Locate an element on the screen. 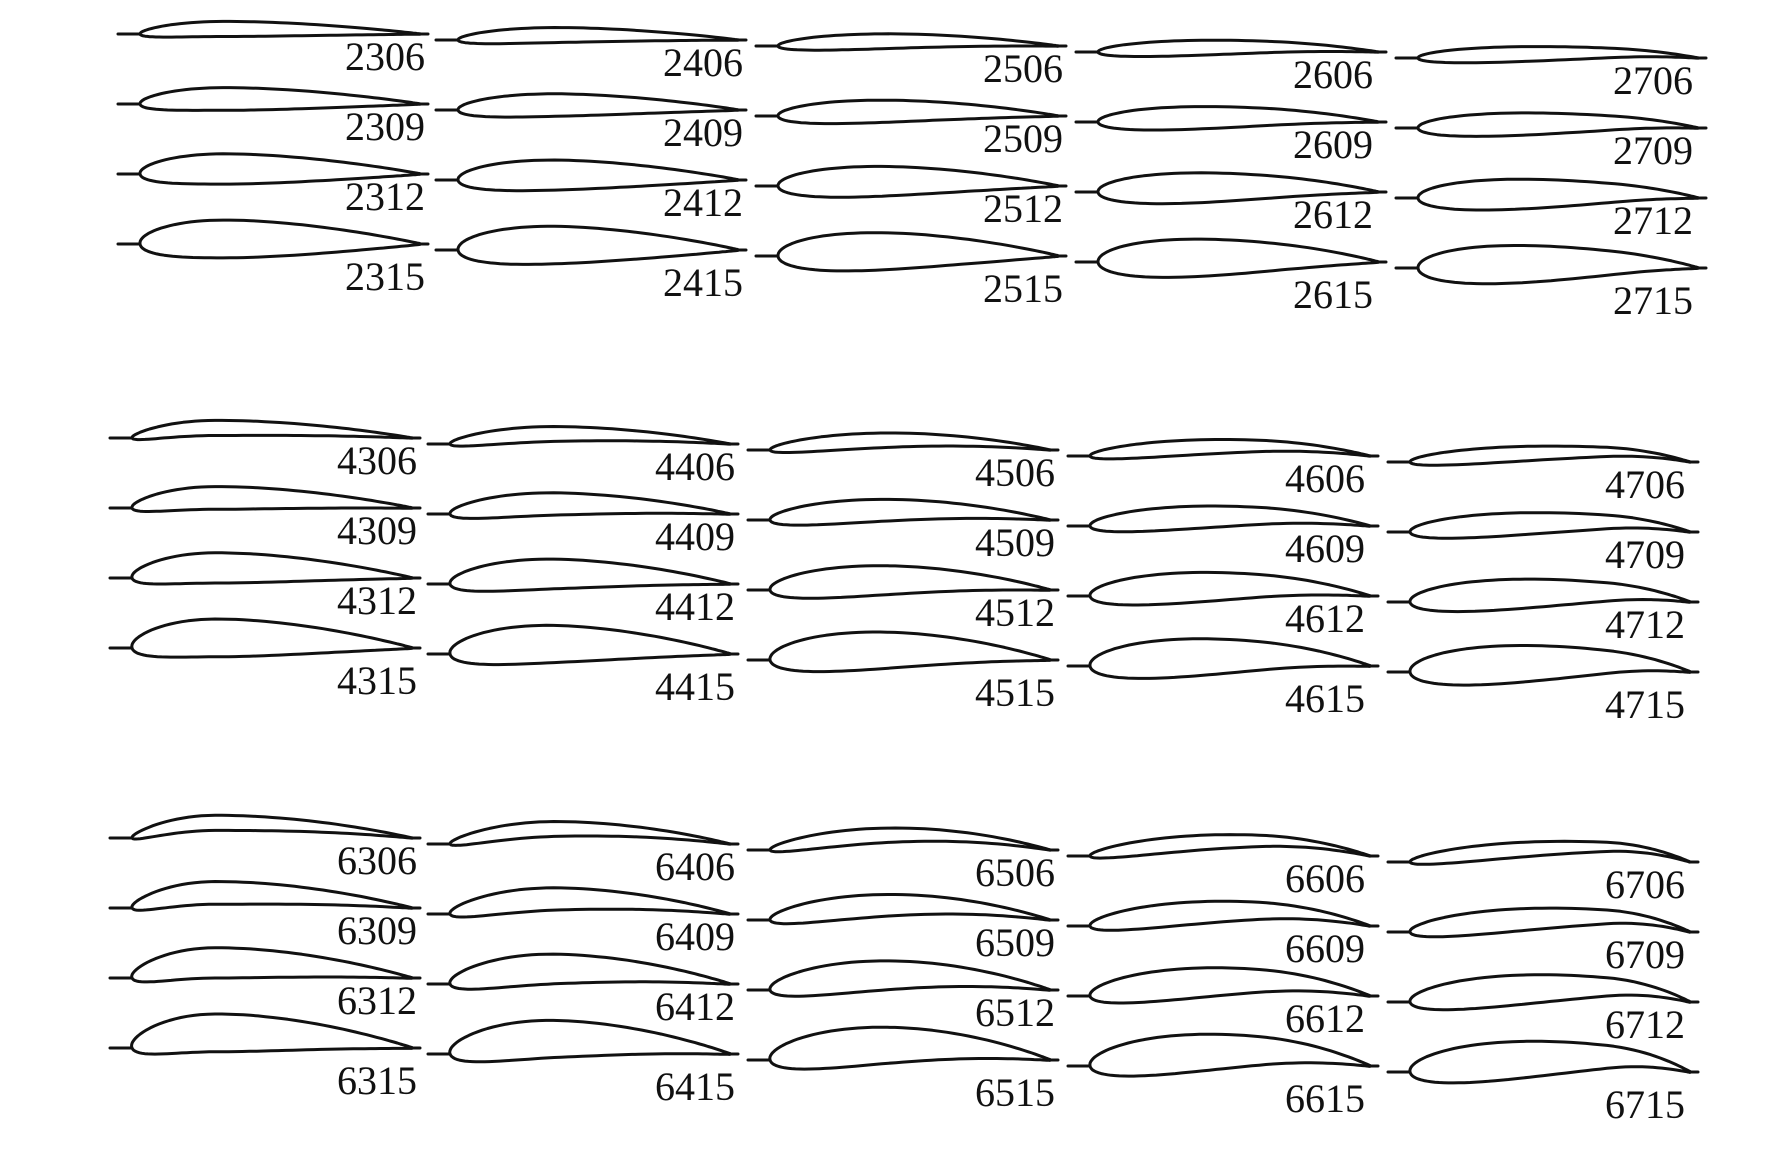  airfoil-6306: 6306 is located at coordinates (265, 848).